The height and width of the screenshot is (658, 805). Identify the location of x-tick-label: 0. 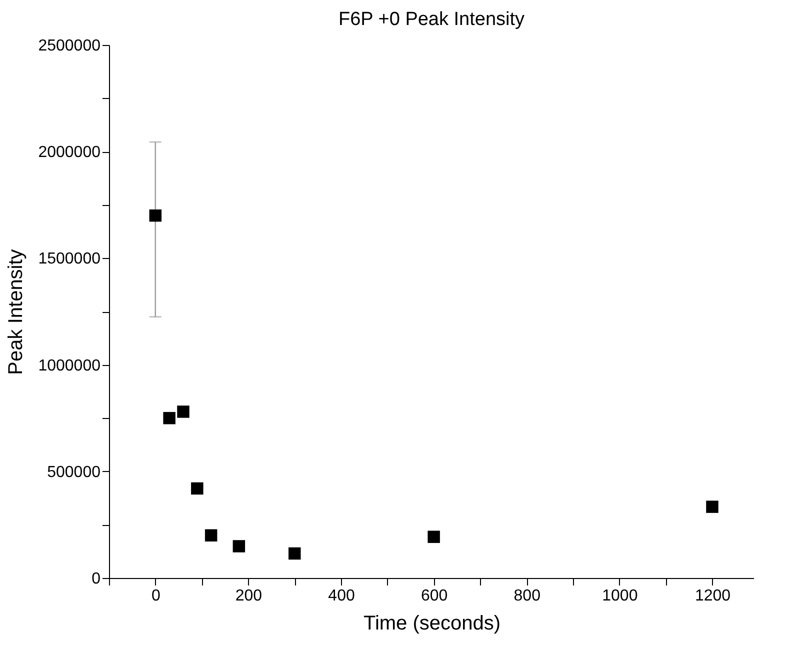
(155, 596).